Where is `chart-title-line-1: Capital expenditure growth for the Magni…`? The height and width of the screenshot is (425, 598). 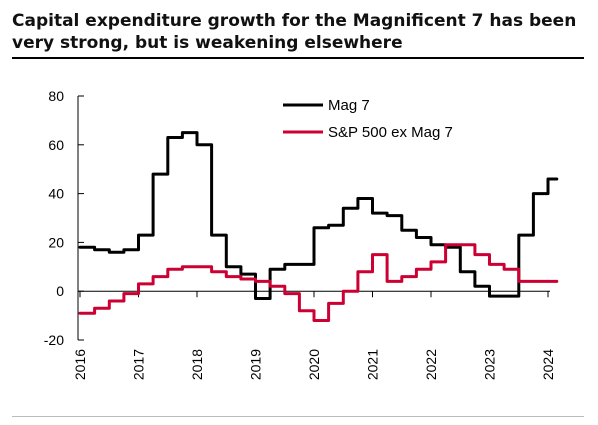 chart-title-line-1: Capital expenditure growth for the Magni… is located at coordinates (294, 21).